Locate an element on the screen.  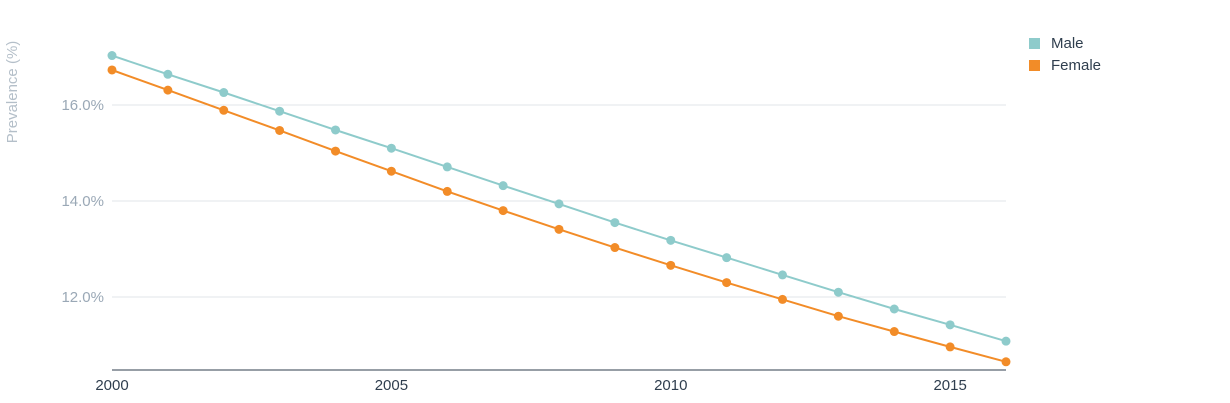
legend-item-male: Male is located at coordinates (1056, 43).